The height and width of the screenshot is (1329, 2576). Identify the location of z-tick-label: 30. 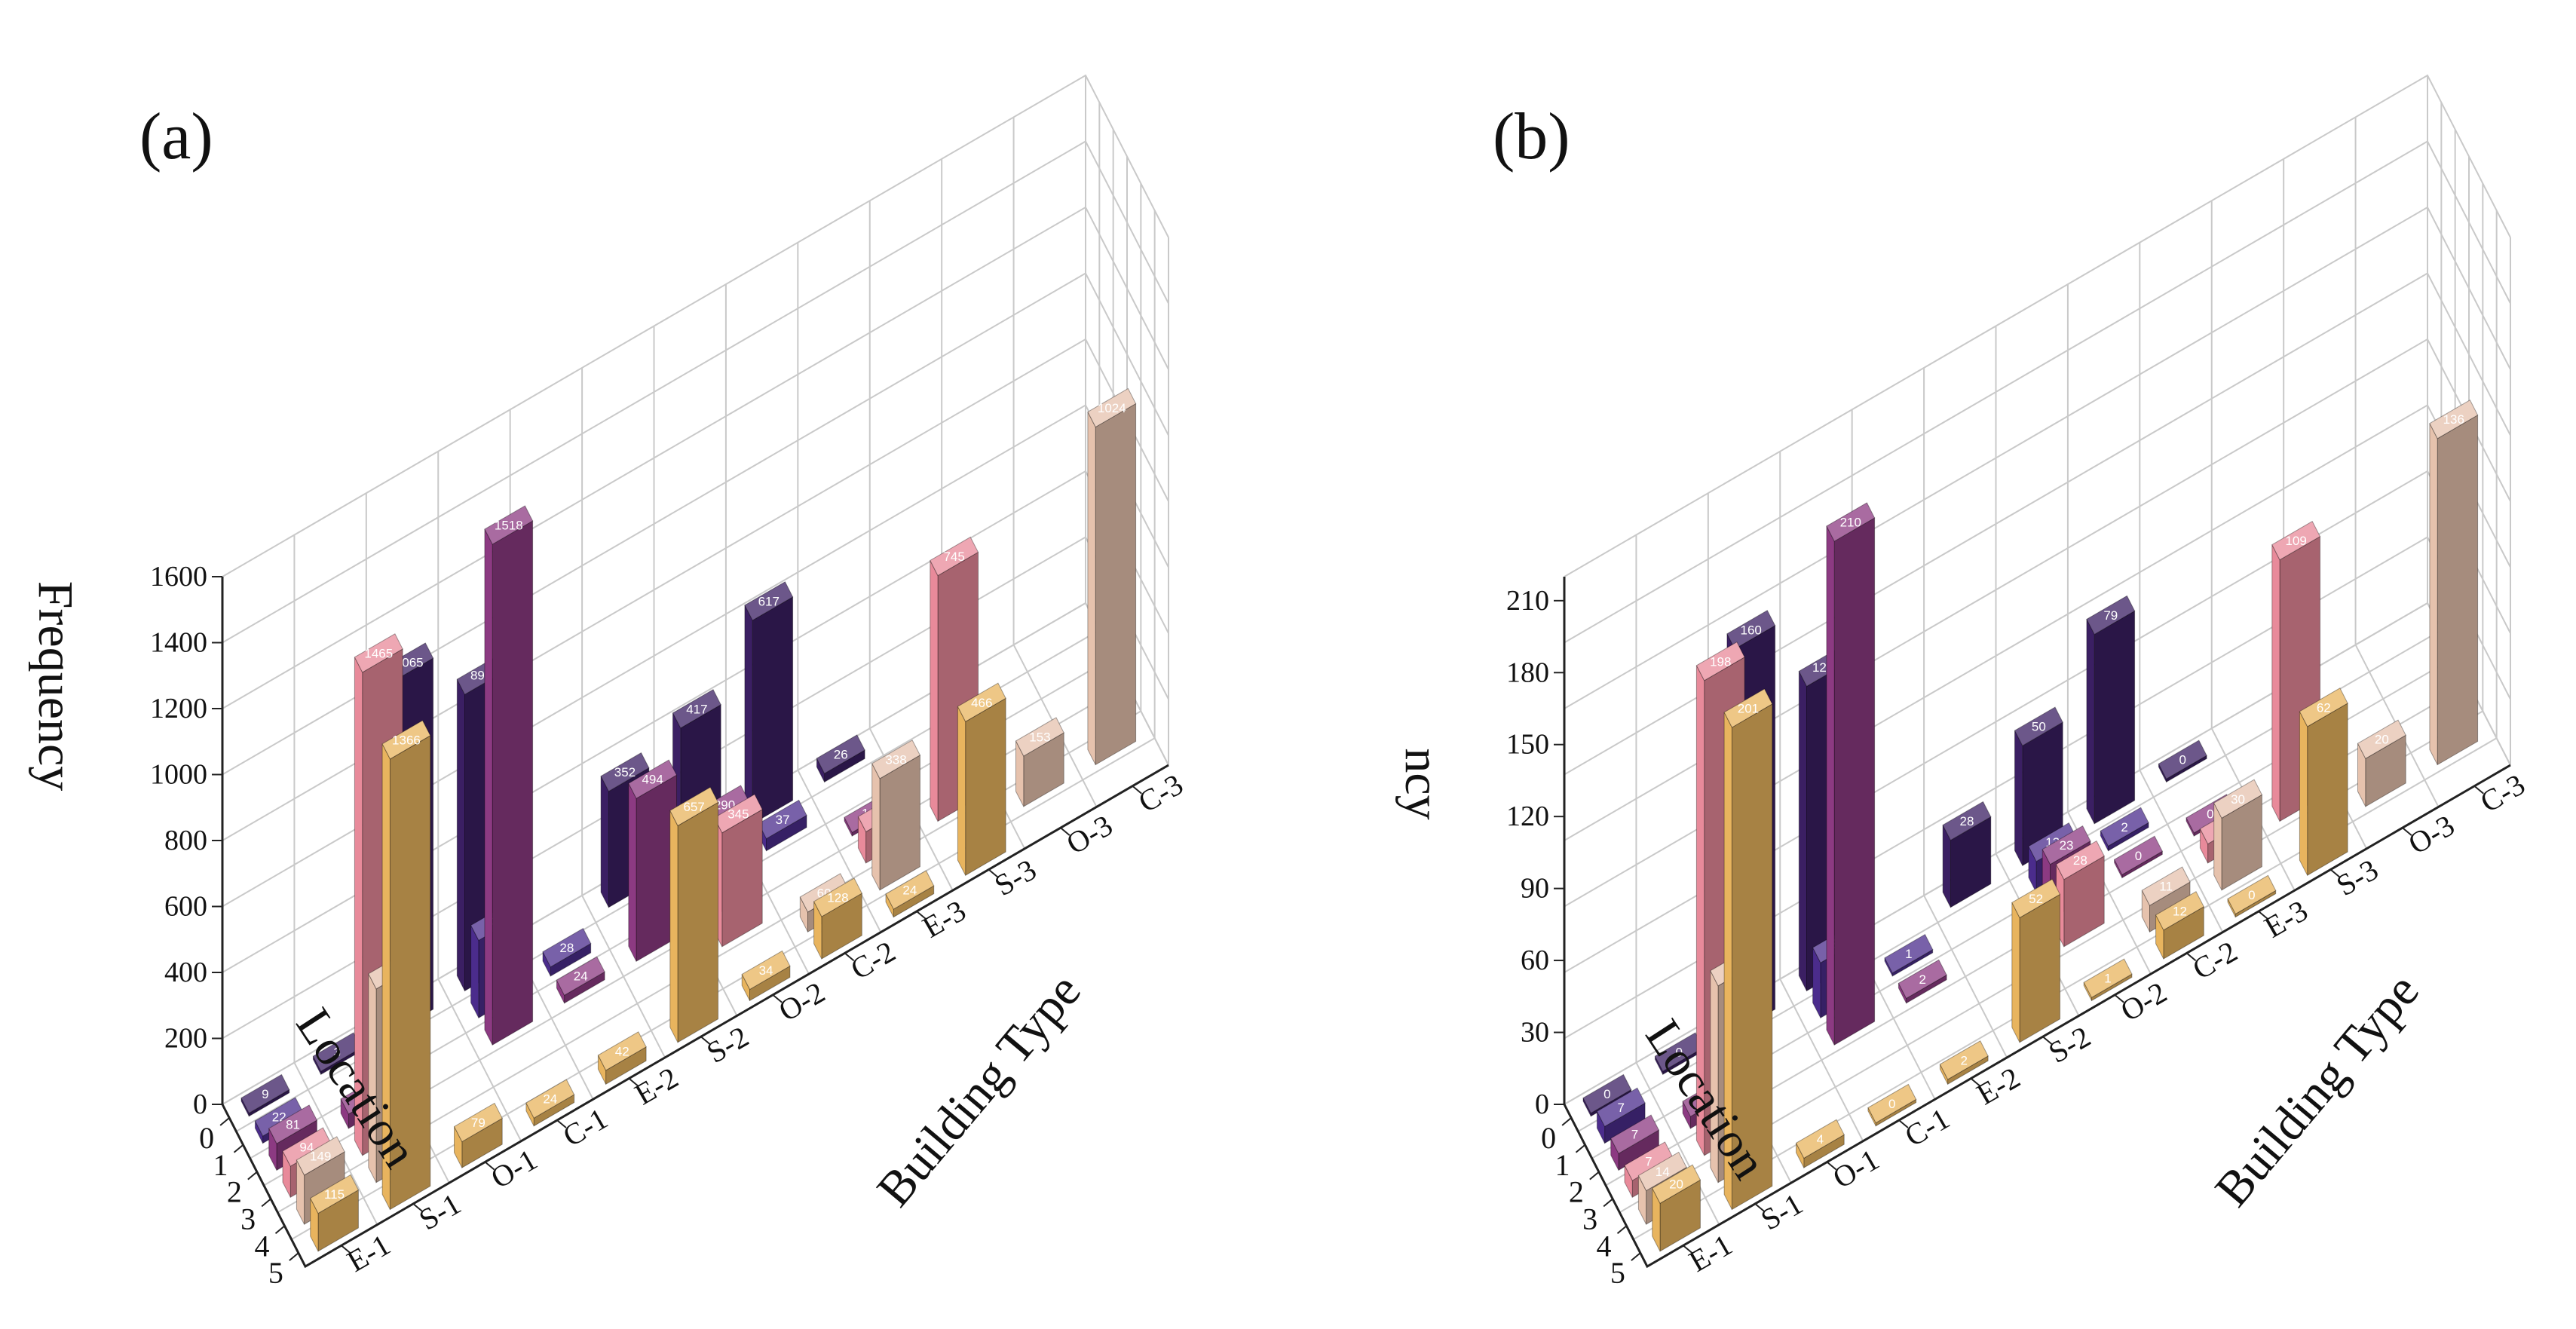
(1535, 1033).